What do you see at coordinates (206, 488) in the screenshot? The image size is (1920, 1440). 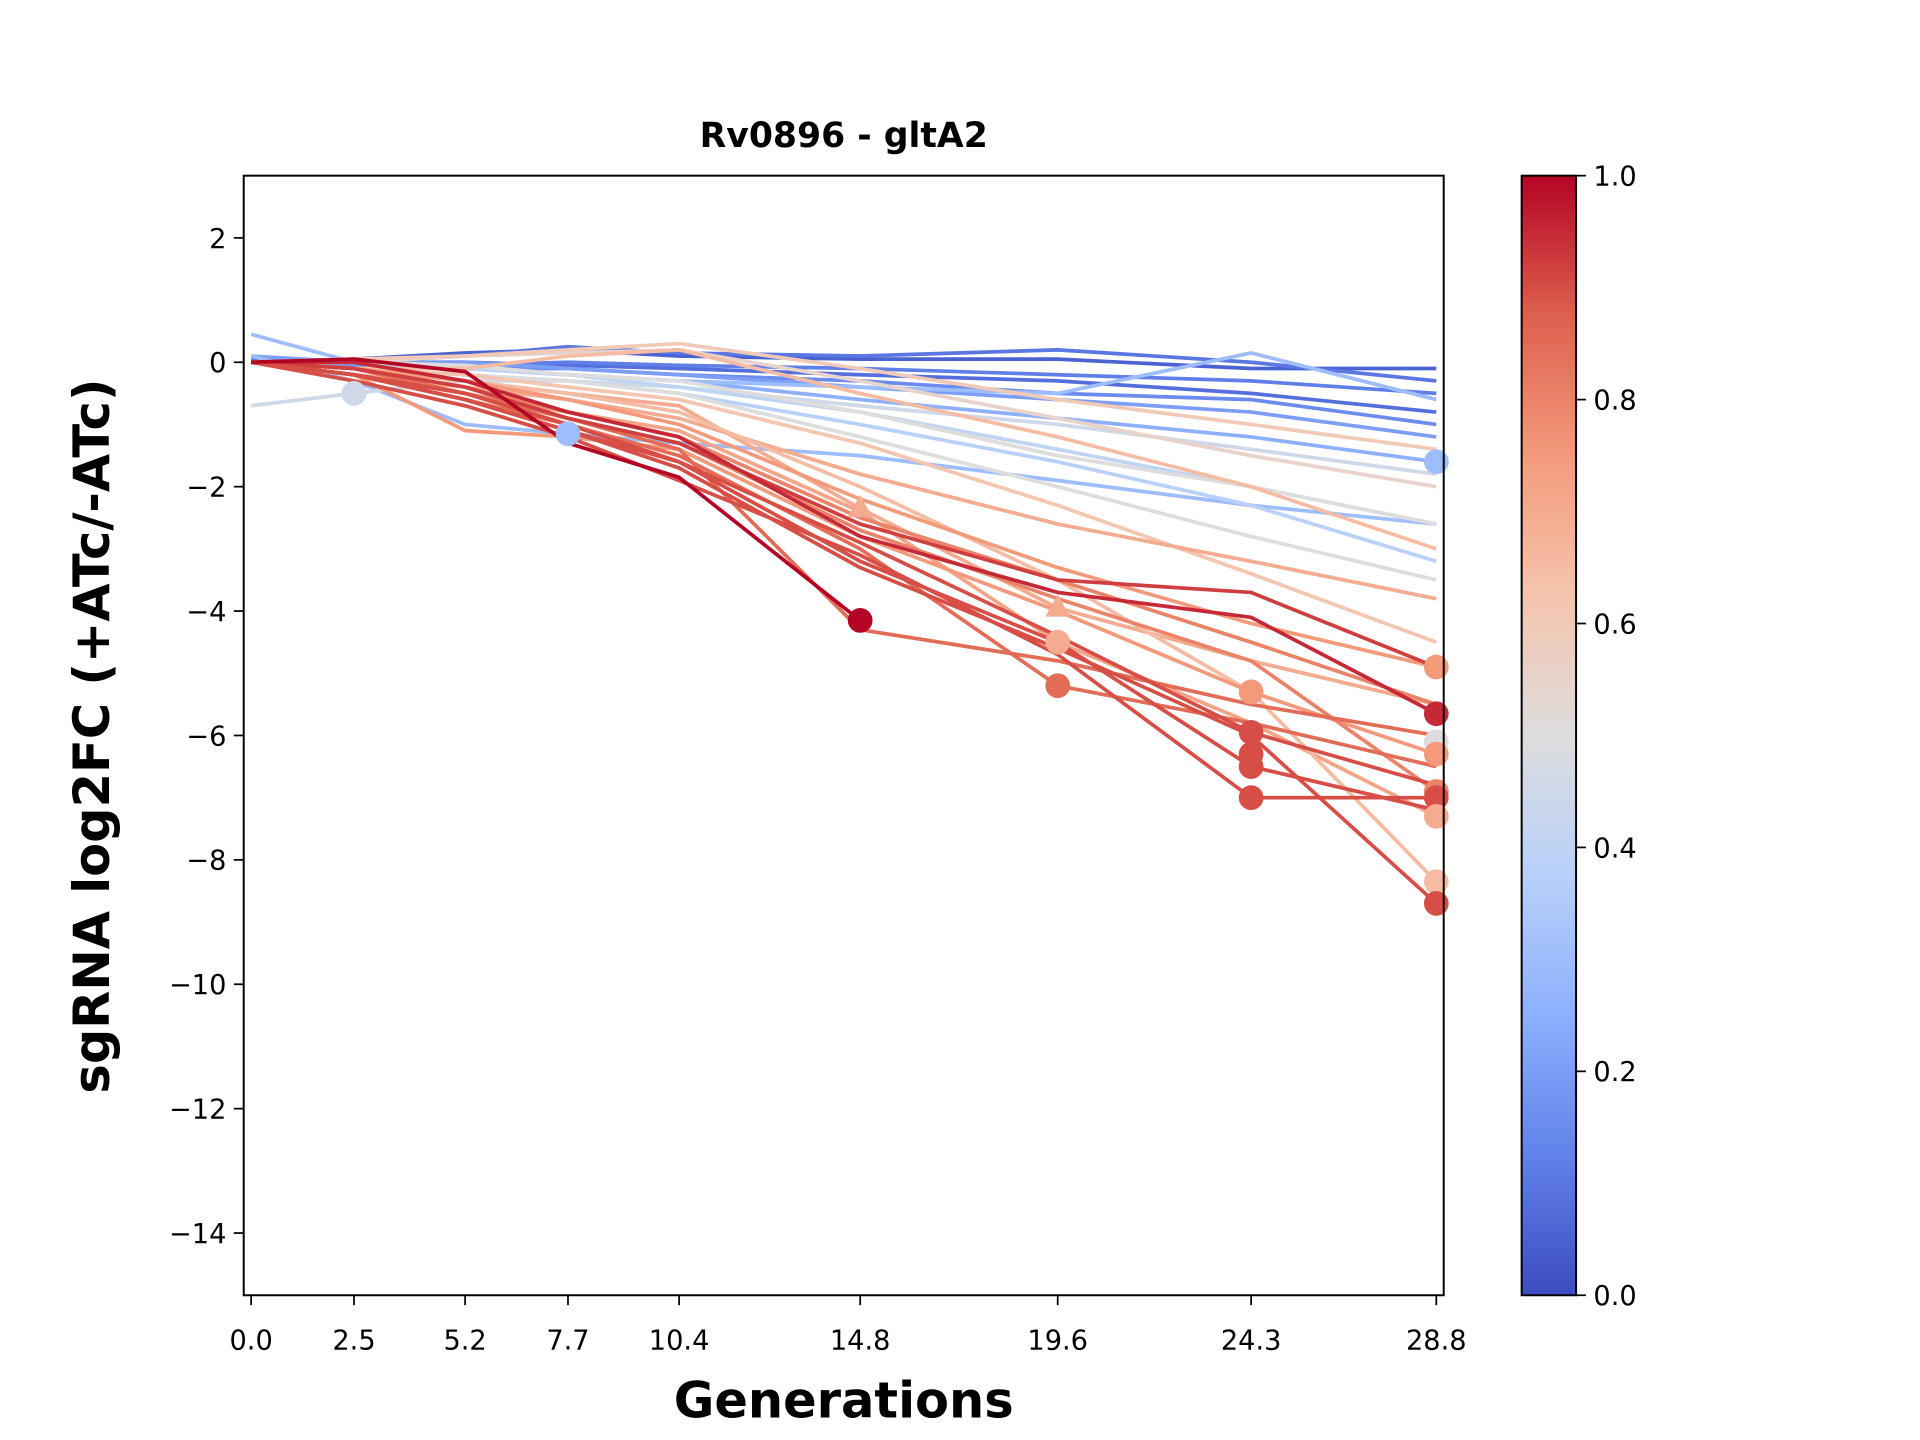 I see `y-tick-label: −2` at bounding box center [206, 488].